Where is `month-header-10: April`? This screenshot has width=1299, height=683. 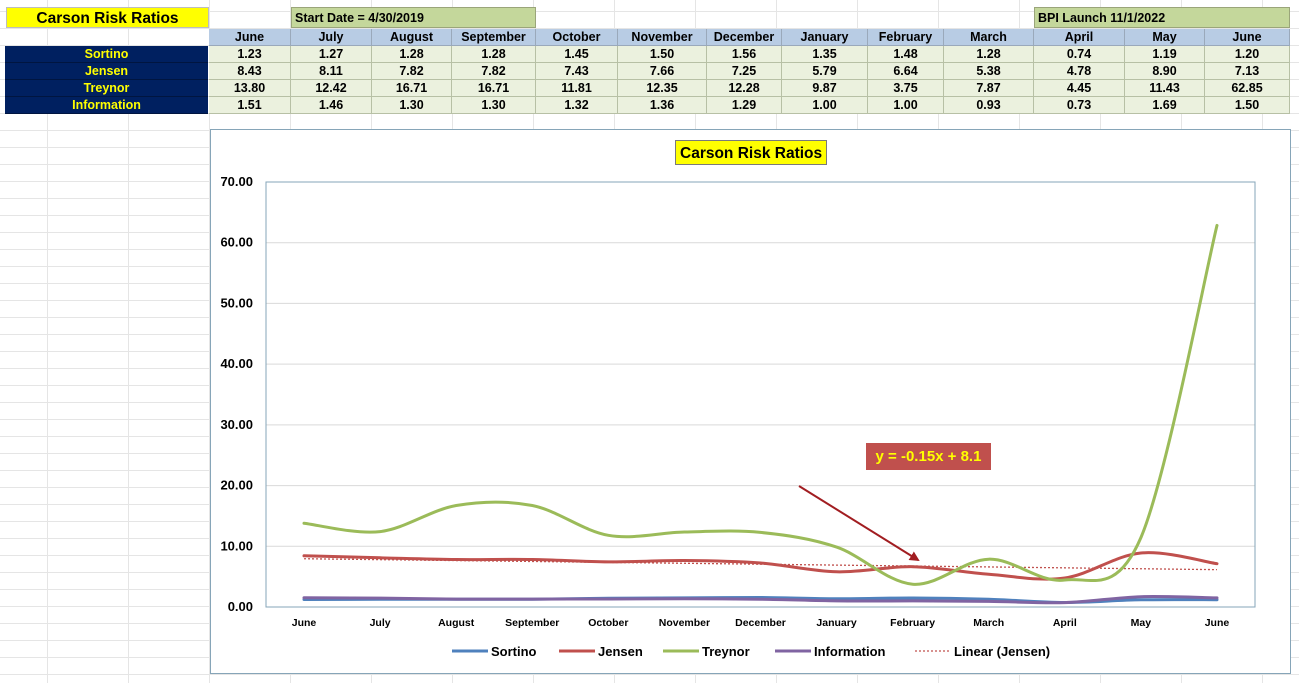
month-header-10: April is located at coordinates (1079, 37).